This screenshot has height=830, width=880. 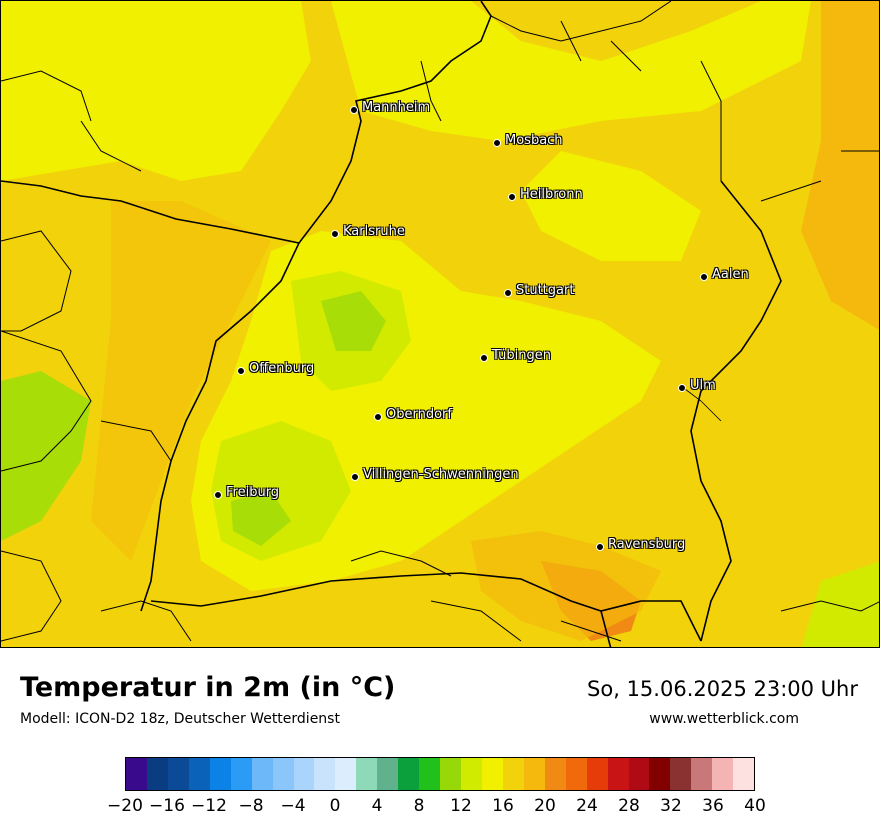 What do you see at coordinates (840, 604) in the screenshot?
I see `cool-region-southeast` at bounding box center [840, 604].